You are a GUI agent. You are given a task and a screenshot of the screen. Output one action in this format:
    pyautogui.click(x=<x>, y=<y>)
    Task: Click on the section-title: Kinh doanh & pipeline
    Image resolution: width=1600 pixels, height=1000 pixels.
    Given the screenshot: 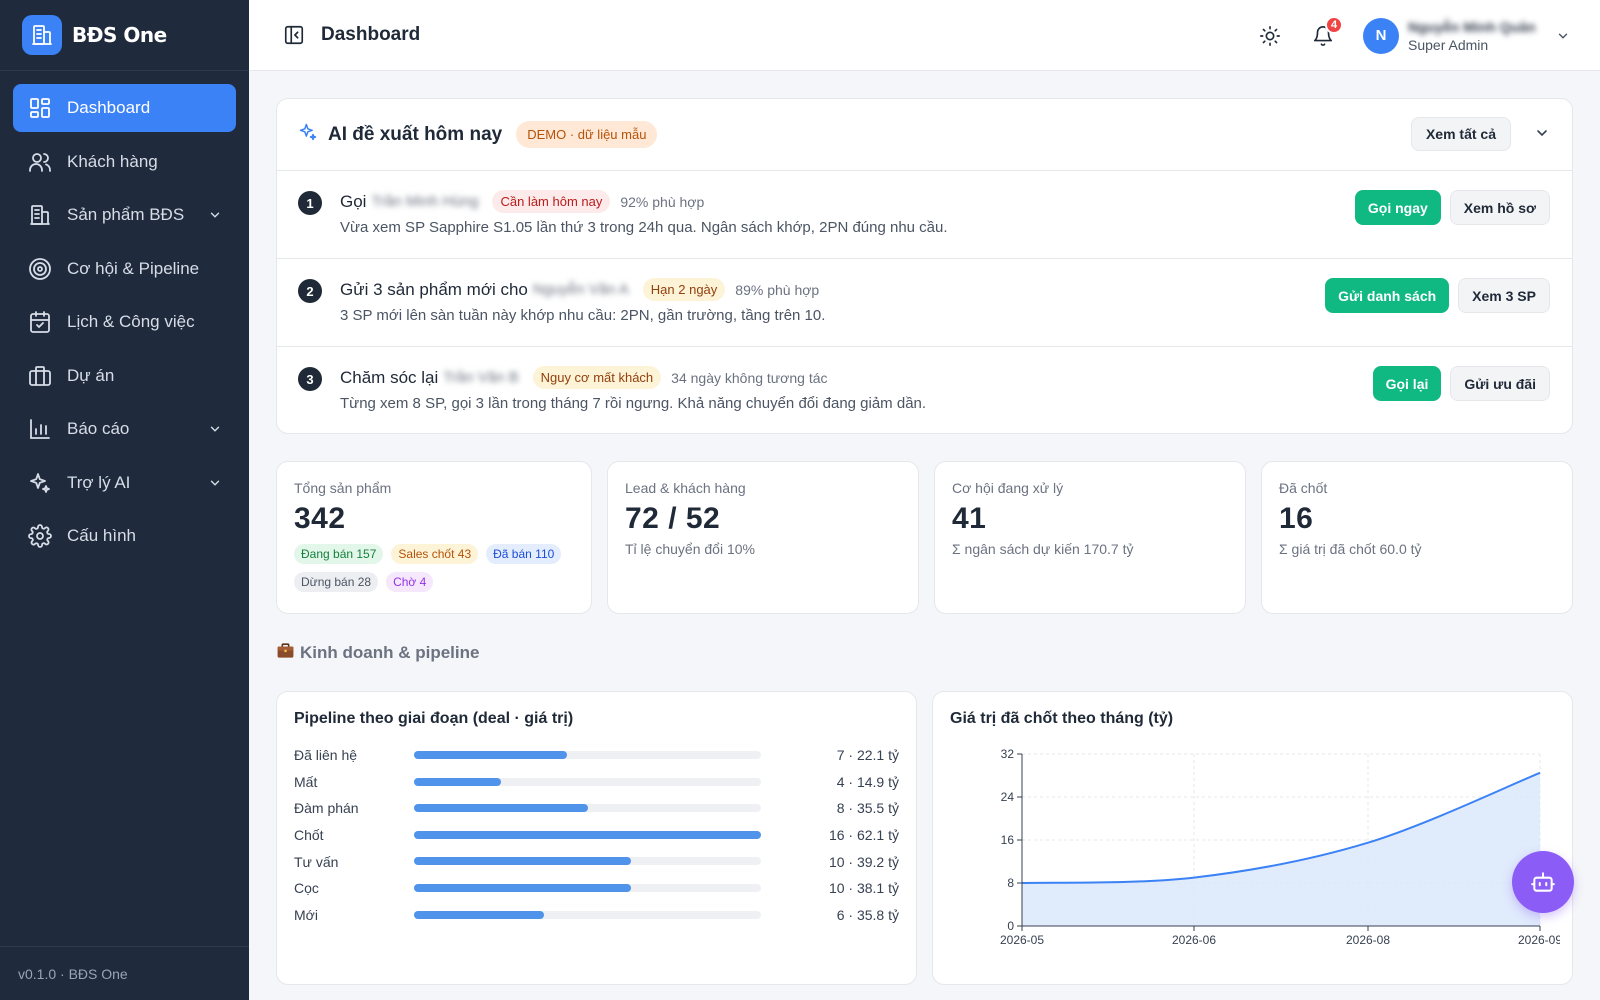 What is the action you would take?
    pyautogui.click(x=924, y=653)
    